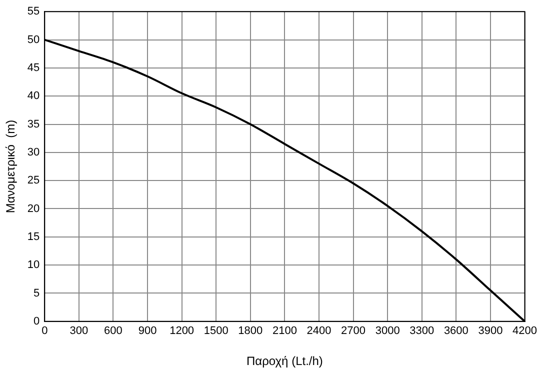  Describe the element at coordinates (33, 40) in the screenshot. I see `y-tick-label: 50` at that location.